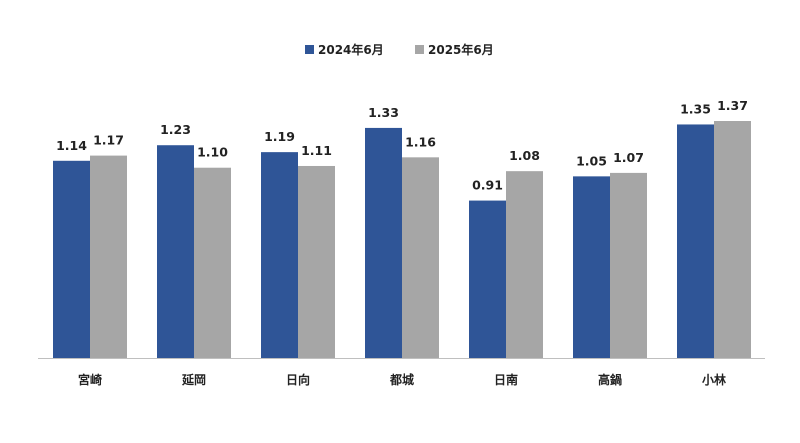 This screenshot has width=800, height=443. What do you see at coordinates (714, 379) in the screenshot?
I see `category-label-7: 小林` at bounding box center [714, 379].